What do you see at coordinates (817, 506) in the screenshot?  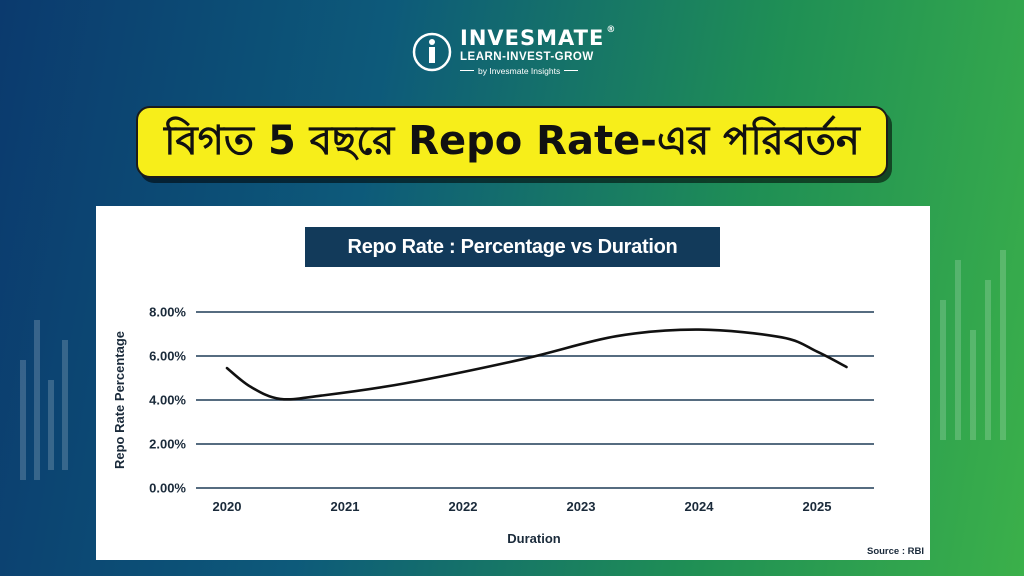 I see `x-tick-label: 2025` at bounding box center [817, 506].